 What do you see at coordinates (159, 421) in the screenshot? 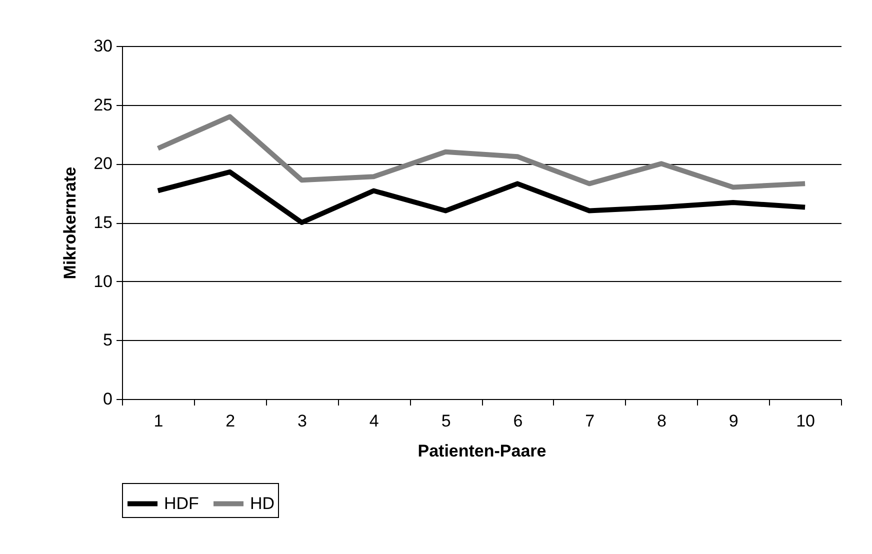
I see `x-tick-label: 1` at bounding box center [159, 421].